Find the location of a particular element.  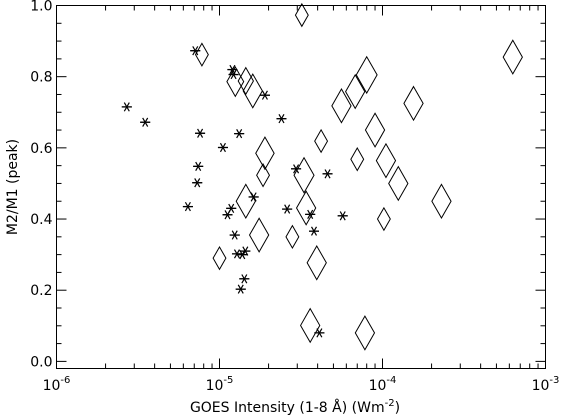

x-axis-label-suffix: ) is located at coordinates (397, 408).